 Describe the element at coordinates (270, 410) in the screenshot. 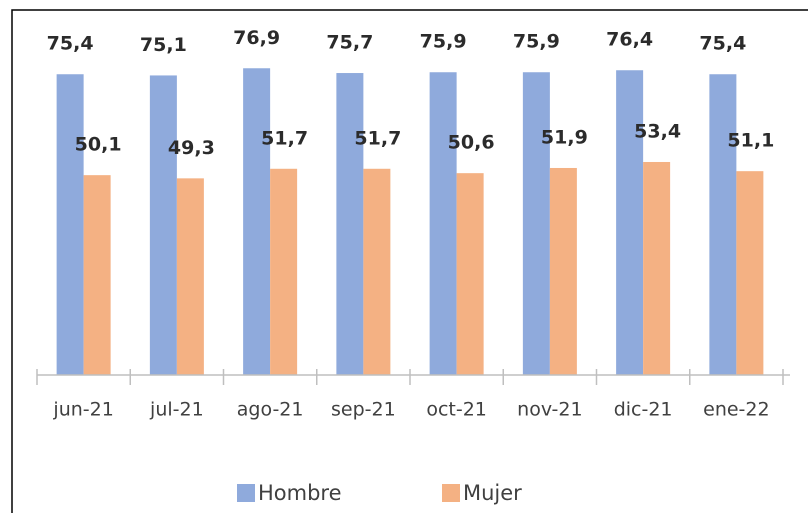

I see `x-tick-label: ago-21` at that location.